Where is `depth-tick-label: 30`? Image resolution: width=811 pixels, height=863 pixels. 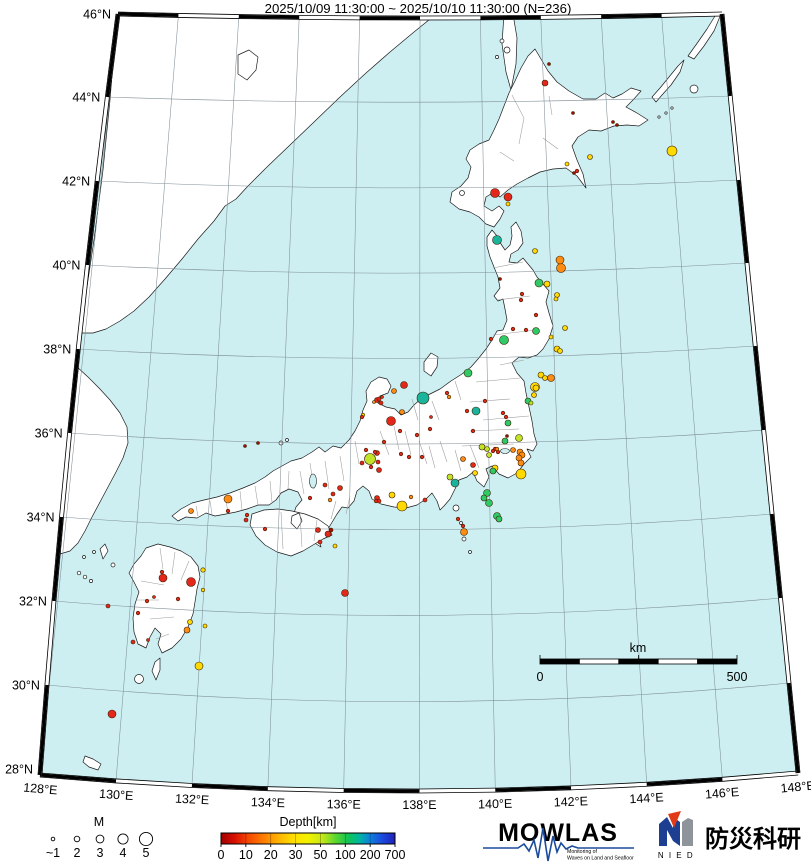
depth-tick-label: 30 is located at coordinates (296, 855).